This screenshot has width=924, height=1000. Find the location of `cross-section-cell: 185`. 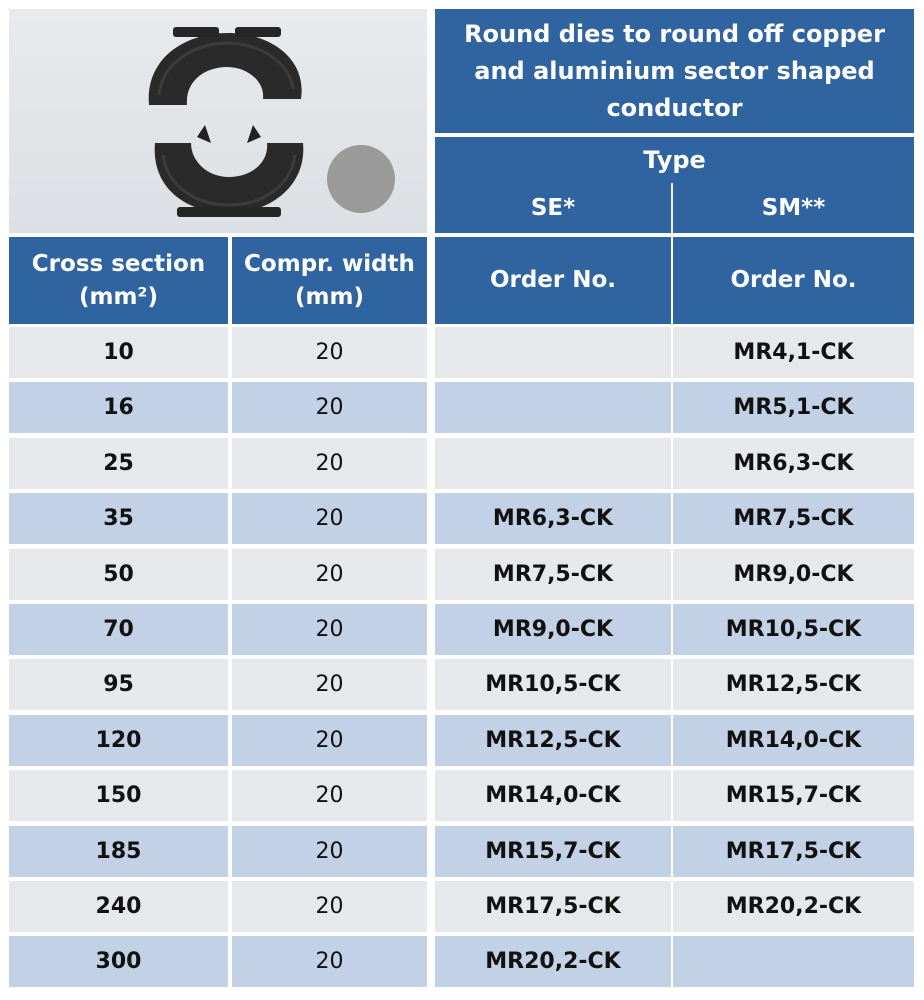

cross-section-cell: 185 is located at coordinates (118, 851).